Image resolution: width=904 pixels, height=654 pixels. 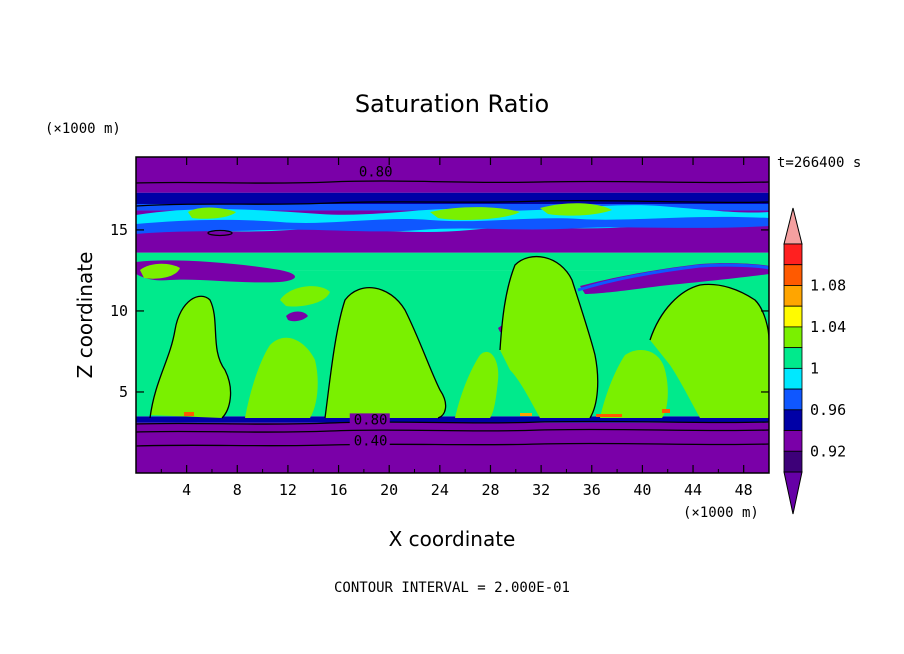 What do you see at coordinates (744, 490) in the screenshot?
I see `x-tick-label-48: 48` at bounding box center [744, 490].